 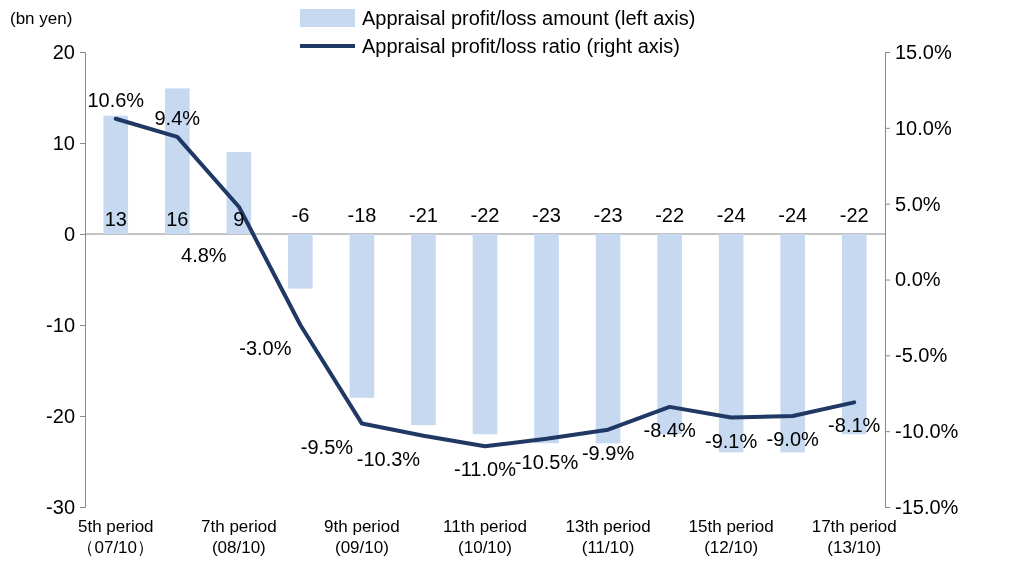 What do you see at coordinates (669, 429) in the screenshot?
I see `data-label: -8.4%` at bounding box center [669, 429].